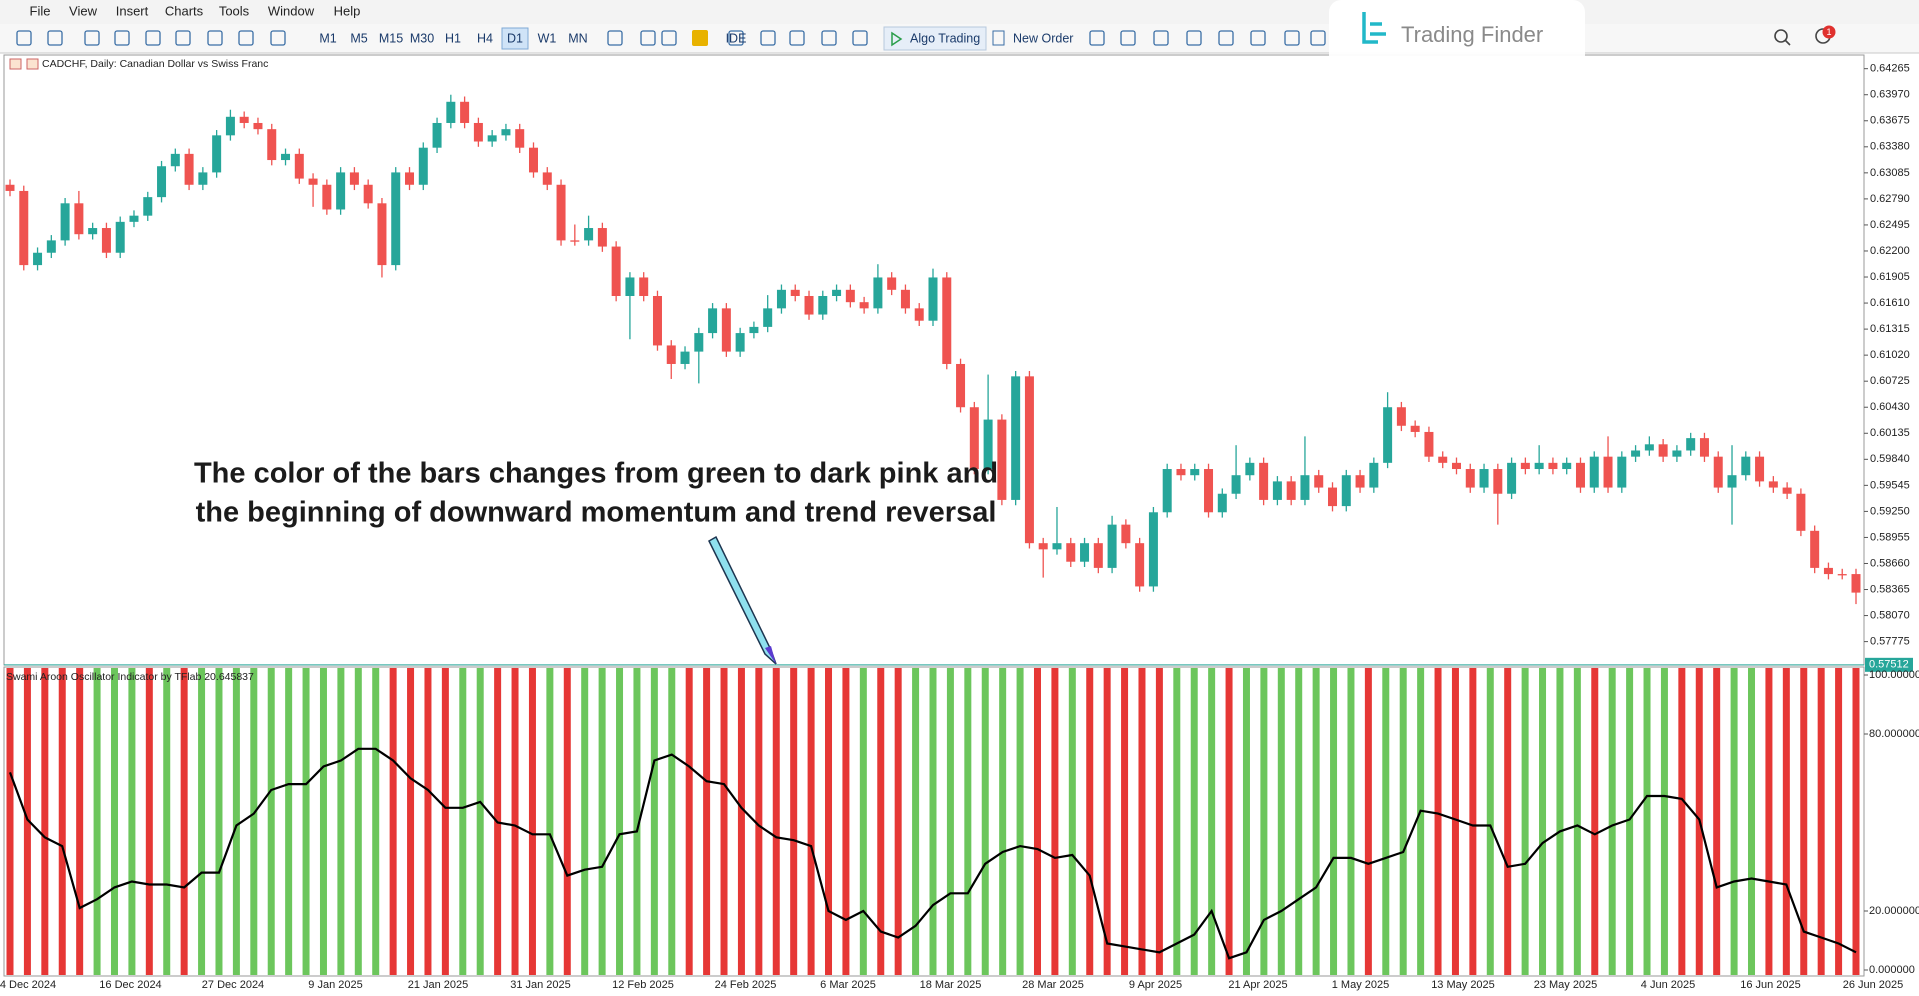 The width and height of the screenshot is (1919, 996). Describe the element at coordinates (1890, 589) in the screenshot. I see `y-tick-label: 0.58365` at that location.